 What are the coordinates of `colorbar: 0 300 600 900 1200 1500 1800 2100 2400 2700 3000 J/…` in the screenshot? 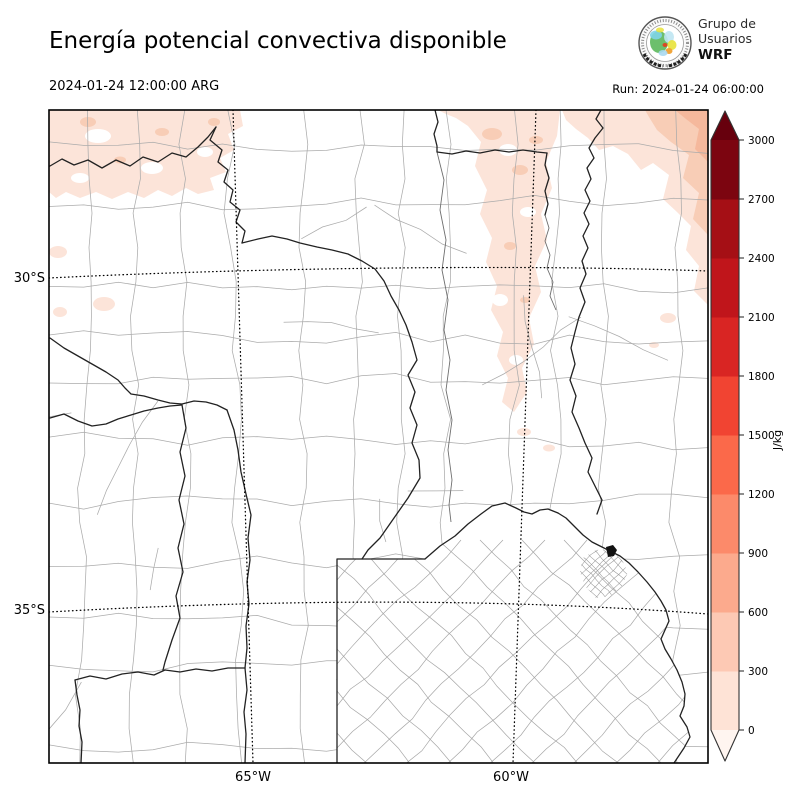 It's located at (747, 436).